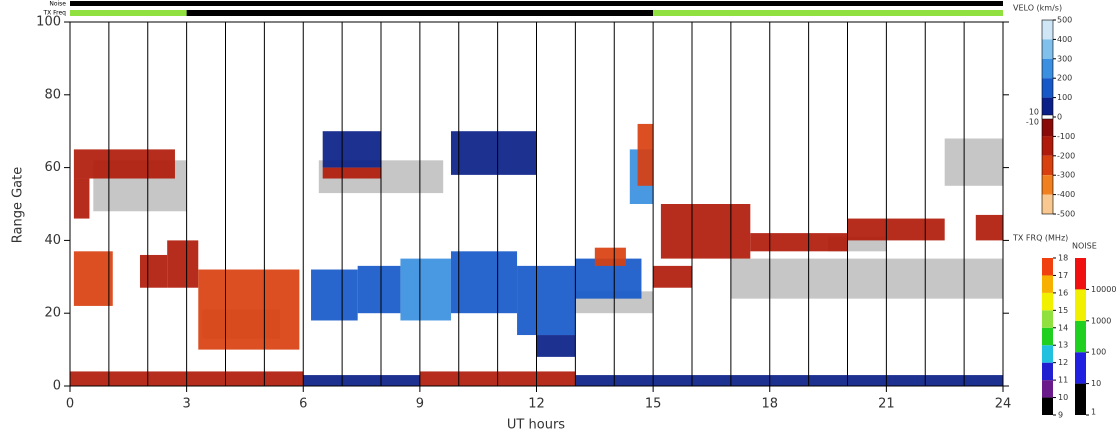 The width and height of the screenshot is (1118, 435). What do you see at coordinates (653, 404) in the screenshot?
I see `x-tick-label: 15` at bounding box center [653, 404].